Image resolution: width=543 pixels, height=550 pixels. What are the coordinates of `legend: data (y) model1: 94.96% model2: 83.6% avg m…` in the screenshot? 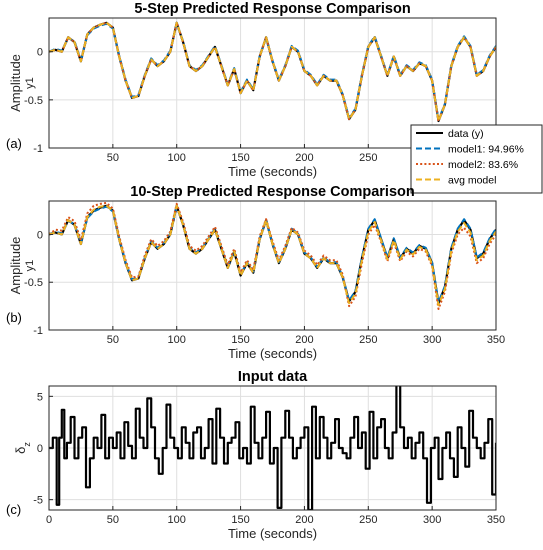 It's located at (476, 159).